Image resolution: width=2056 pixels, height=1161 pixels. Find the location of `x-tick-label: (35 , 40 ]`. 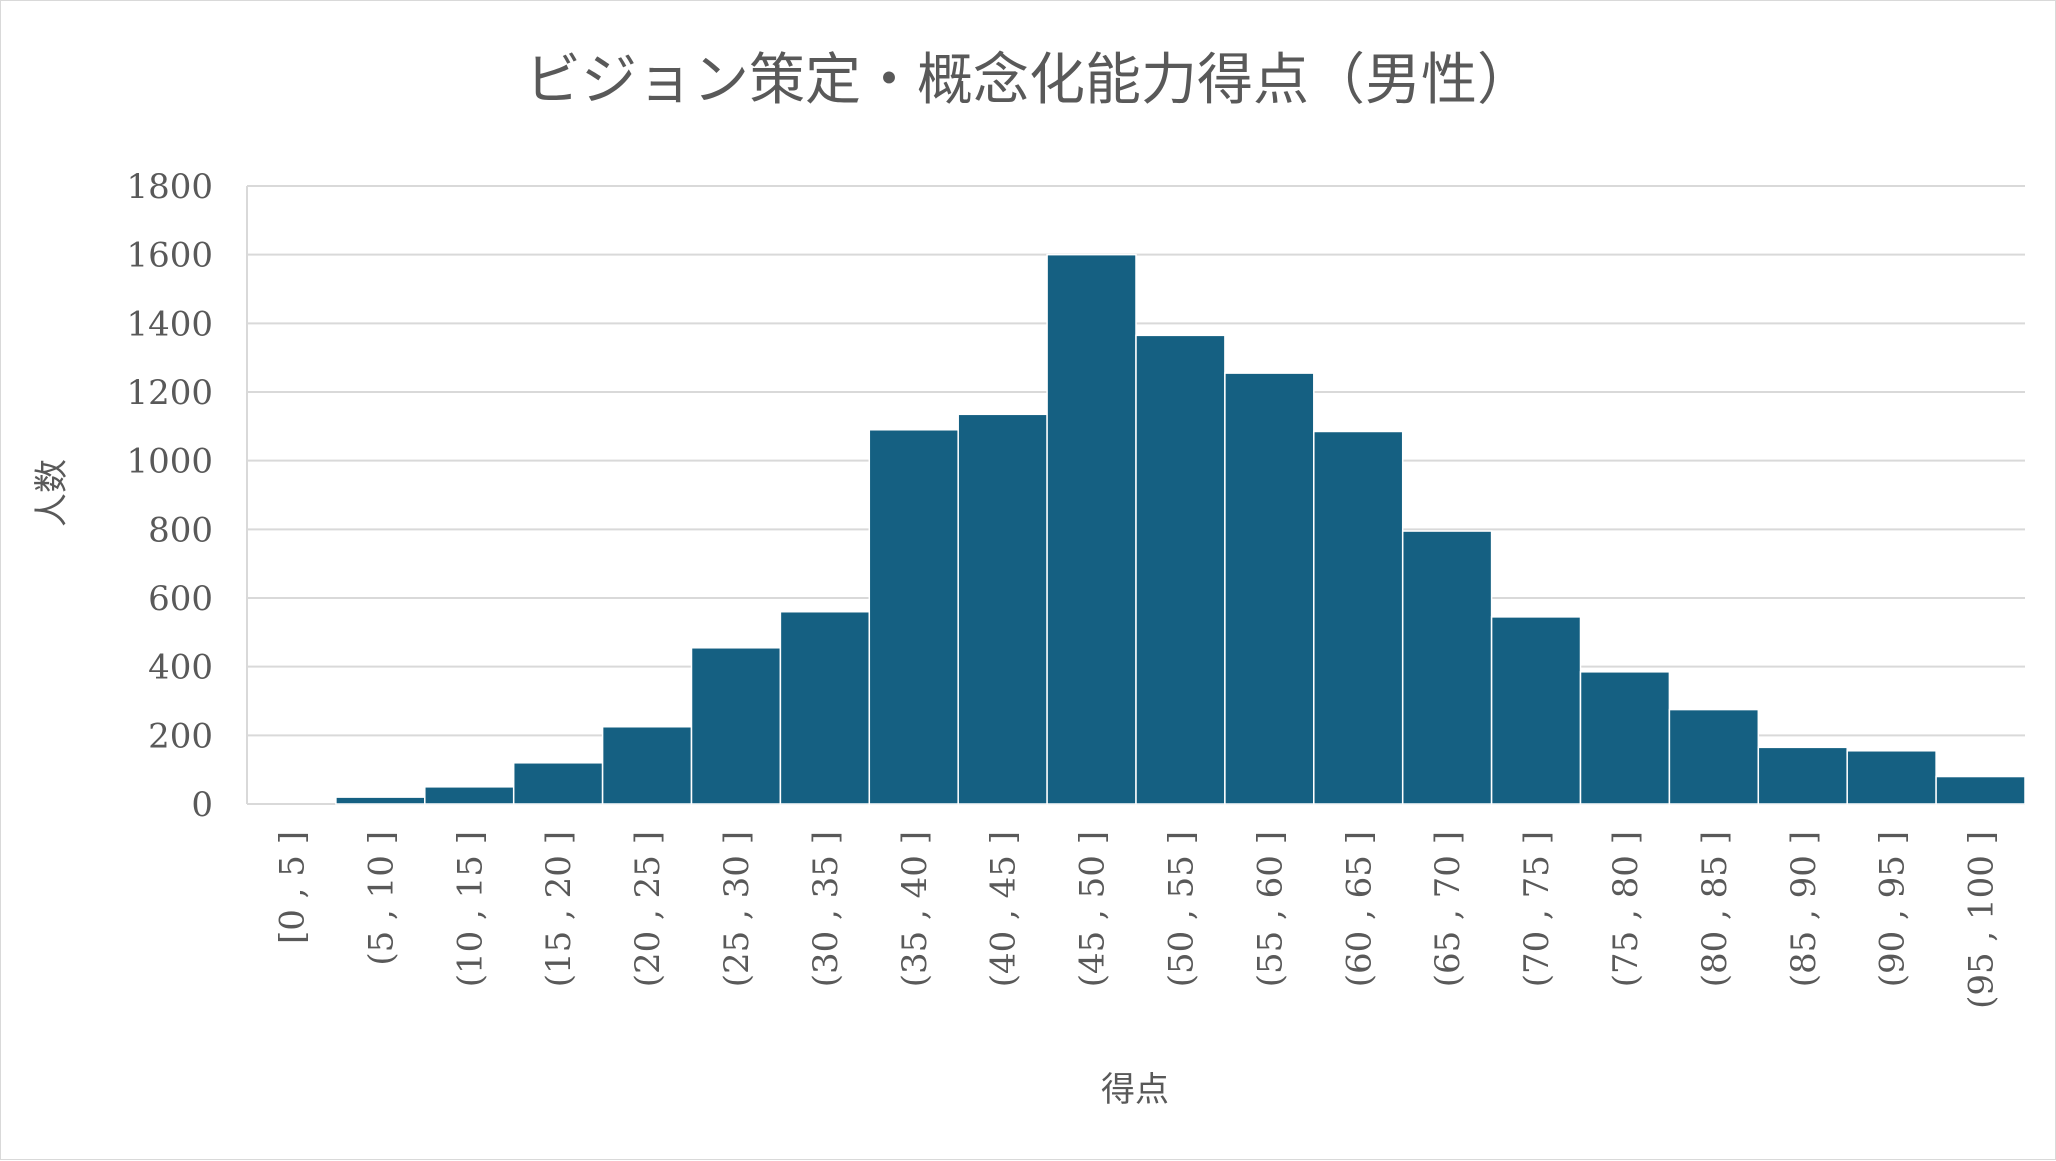

x-tick-label: (35 , 40 ] is located at coordinates (915, 909).